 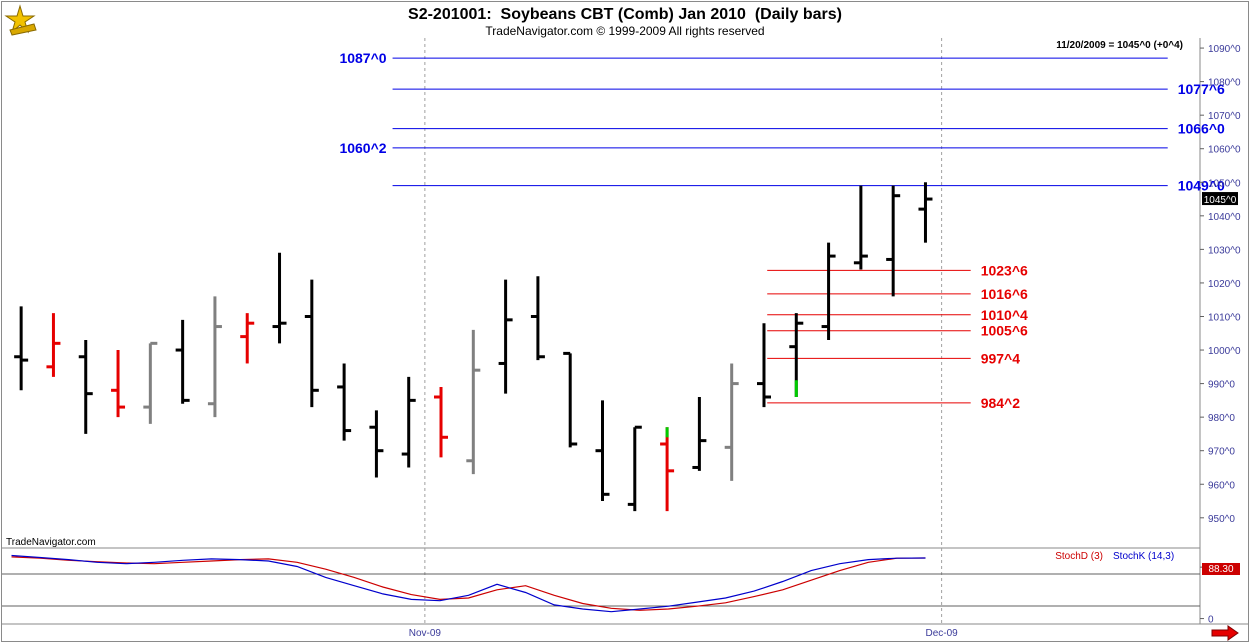 What do you see at coordinates (1224, 116) in the screenshot?
I see `price-tick-label: 1070^0` at bounding box center [1224, 116].